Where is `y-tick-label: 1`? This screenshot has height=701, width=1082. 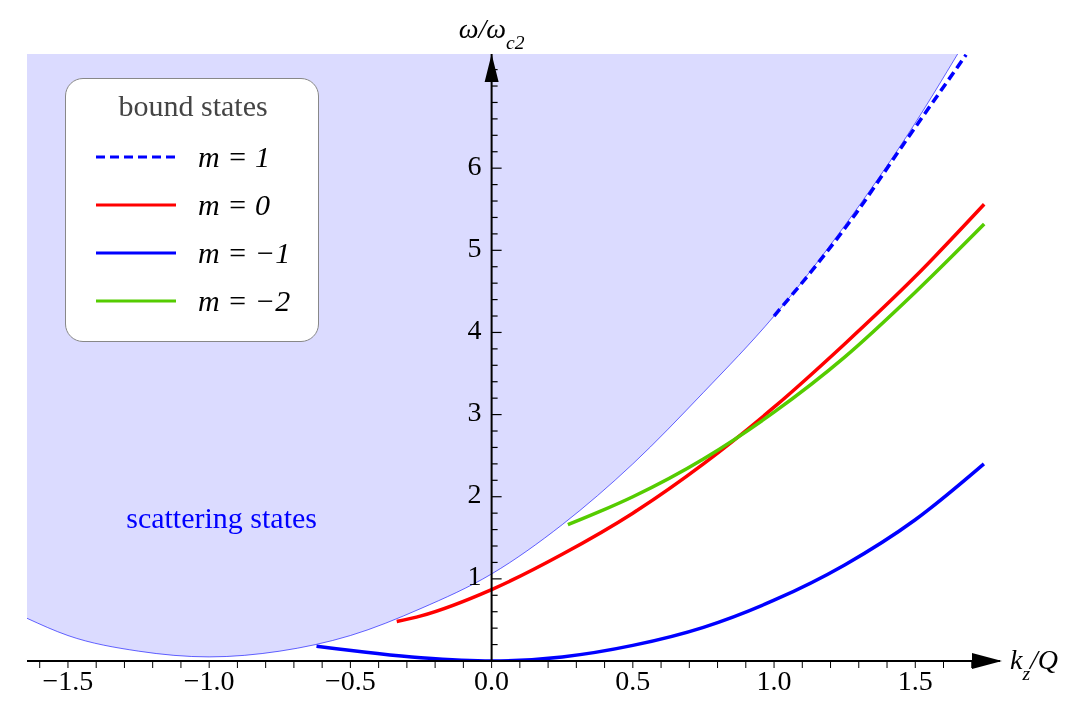
y-tick-label: 1 is located at coordinates (474, 576).